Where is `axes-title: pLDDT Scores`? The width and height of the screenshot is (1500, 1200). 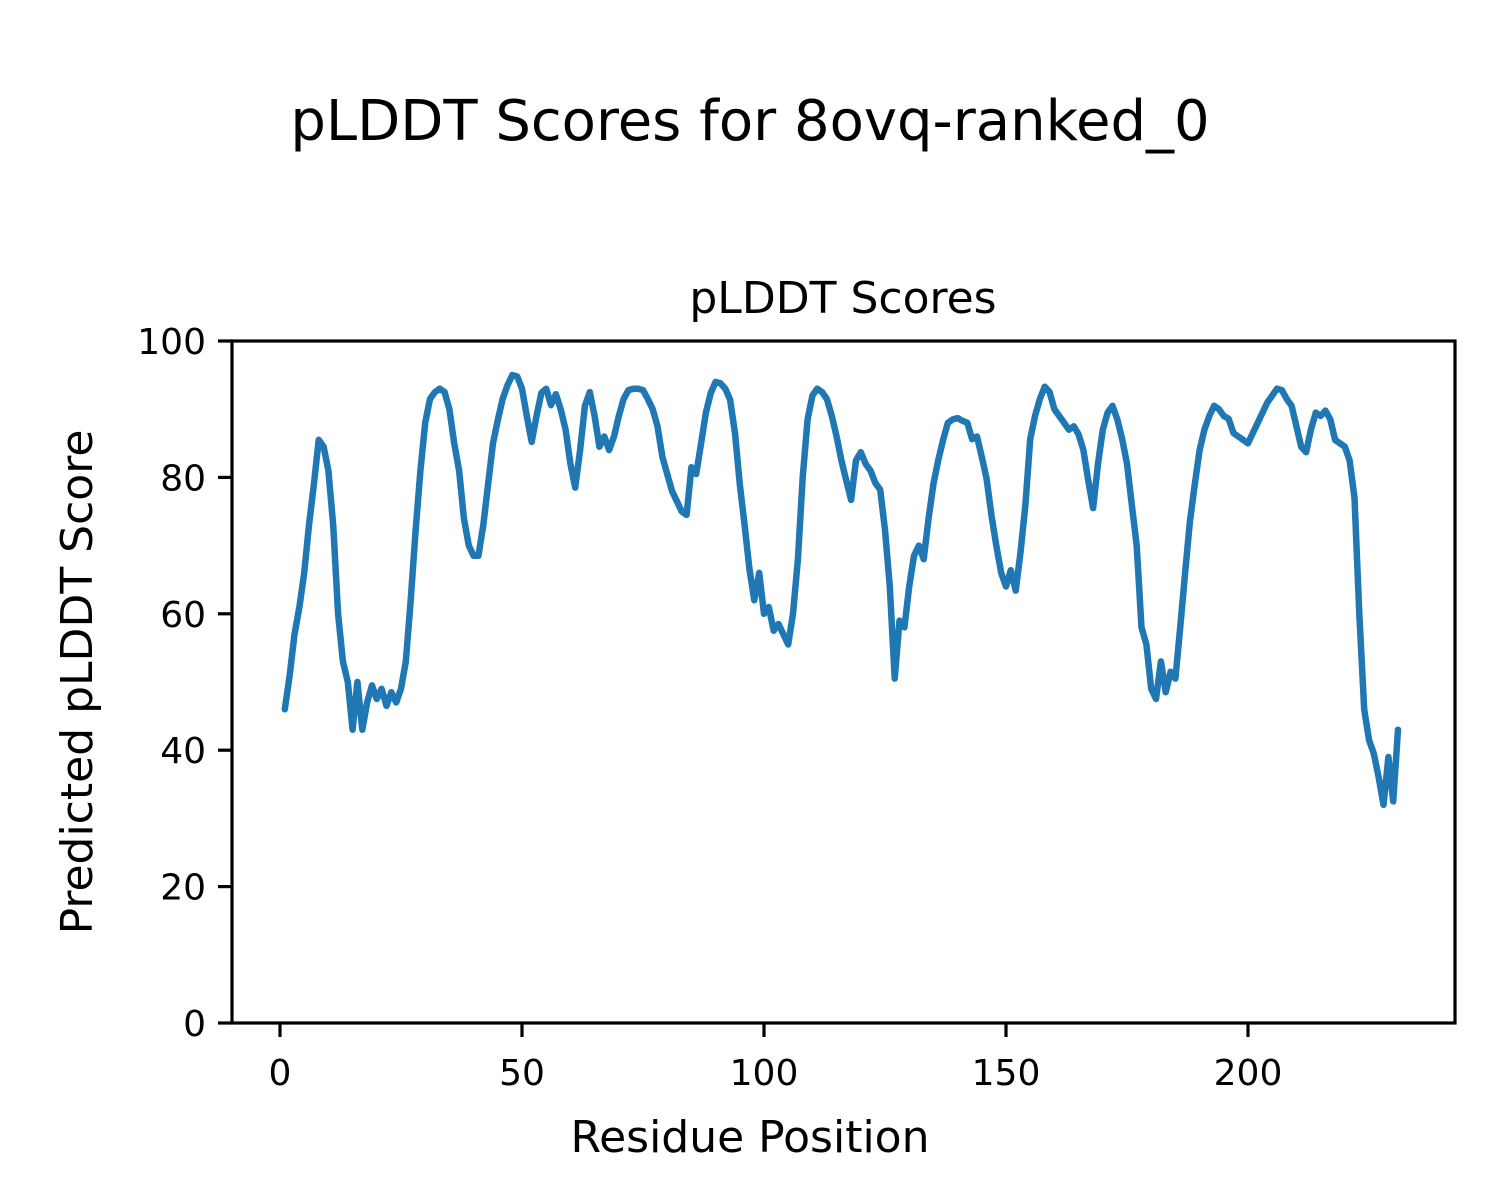
axes-title: pLDDT Scores is located at coordinates (842, 298).